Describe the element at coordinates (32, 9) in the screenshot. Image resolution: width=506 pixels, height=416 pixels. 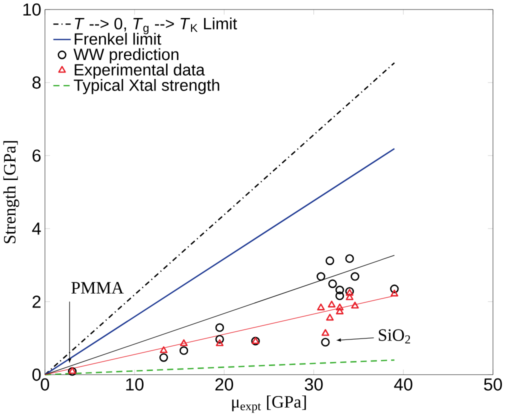
I see `y-tick-label: 10` at that location.